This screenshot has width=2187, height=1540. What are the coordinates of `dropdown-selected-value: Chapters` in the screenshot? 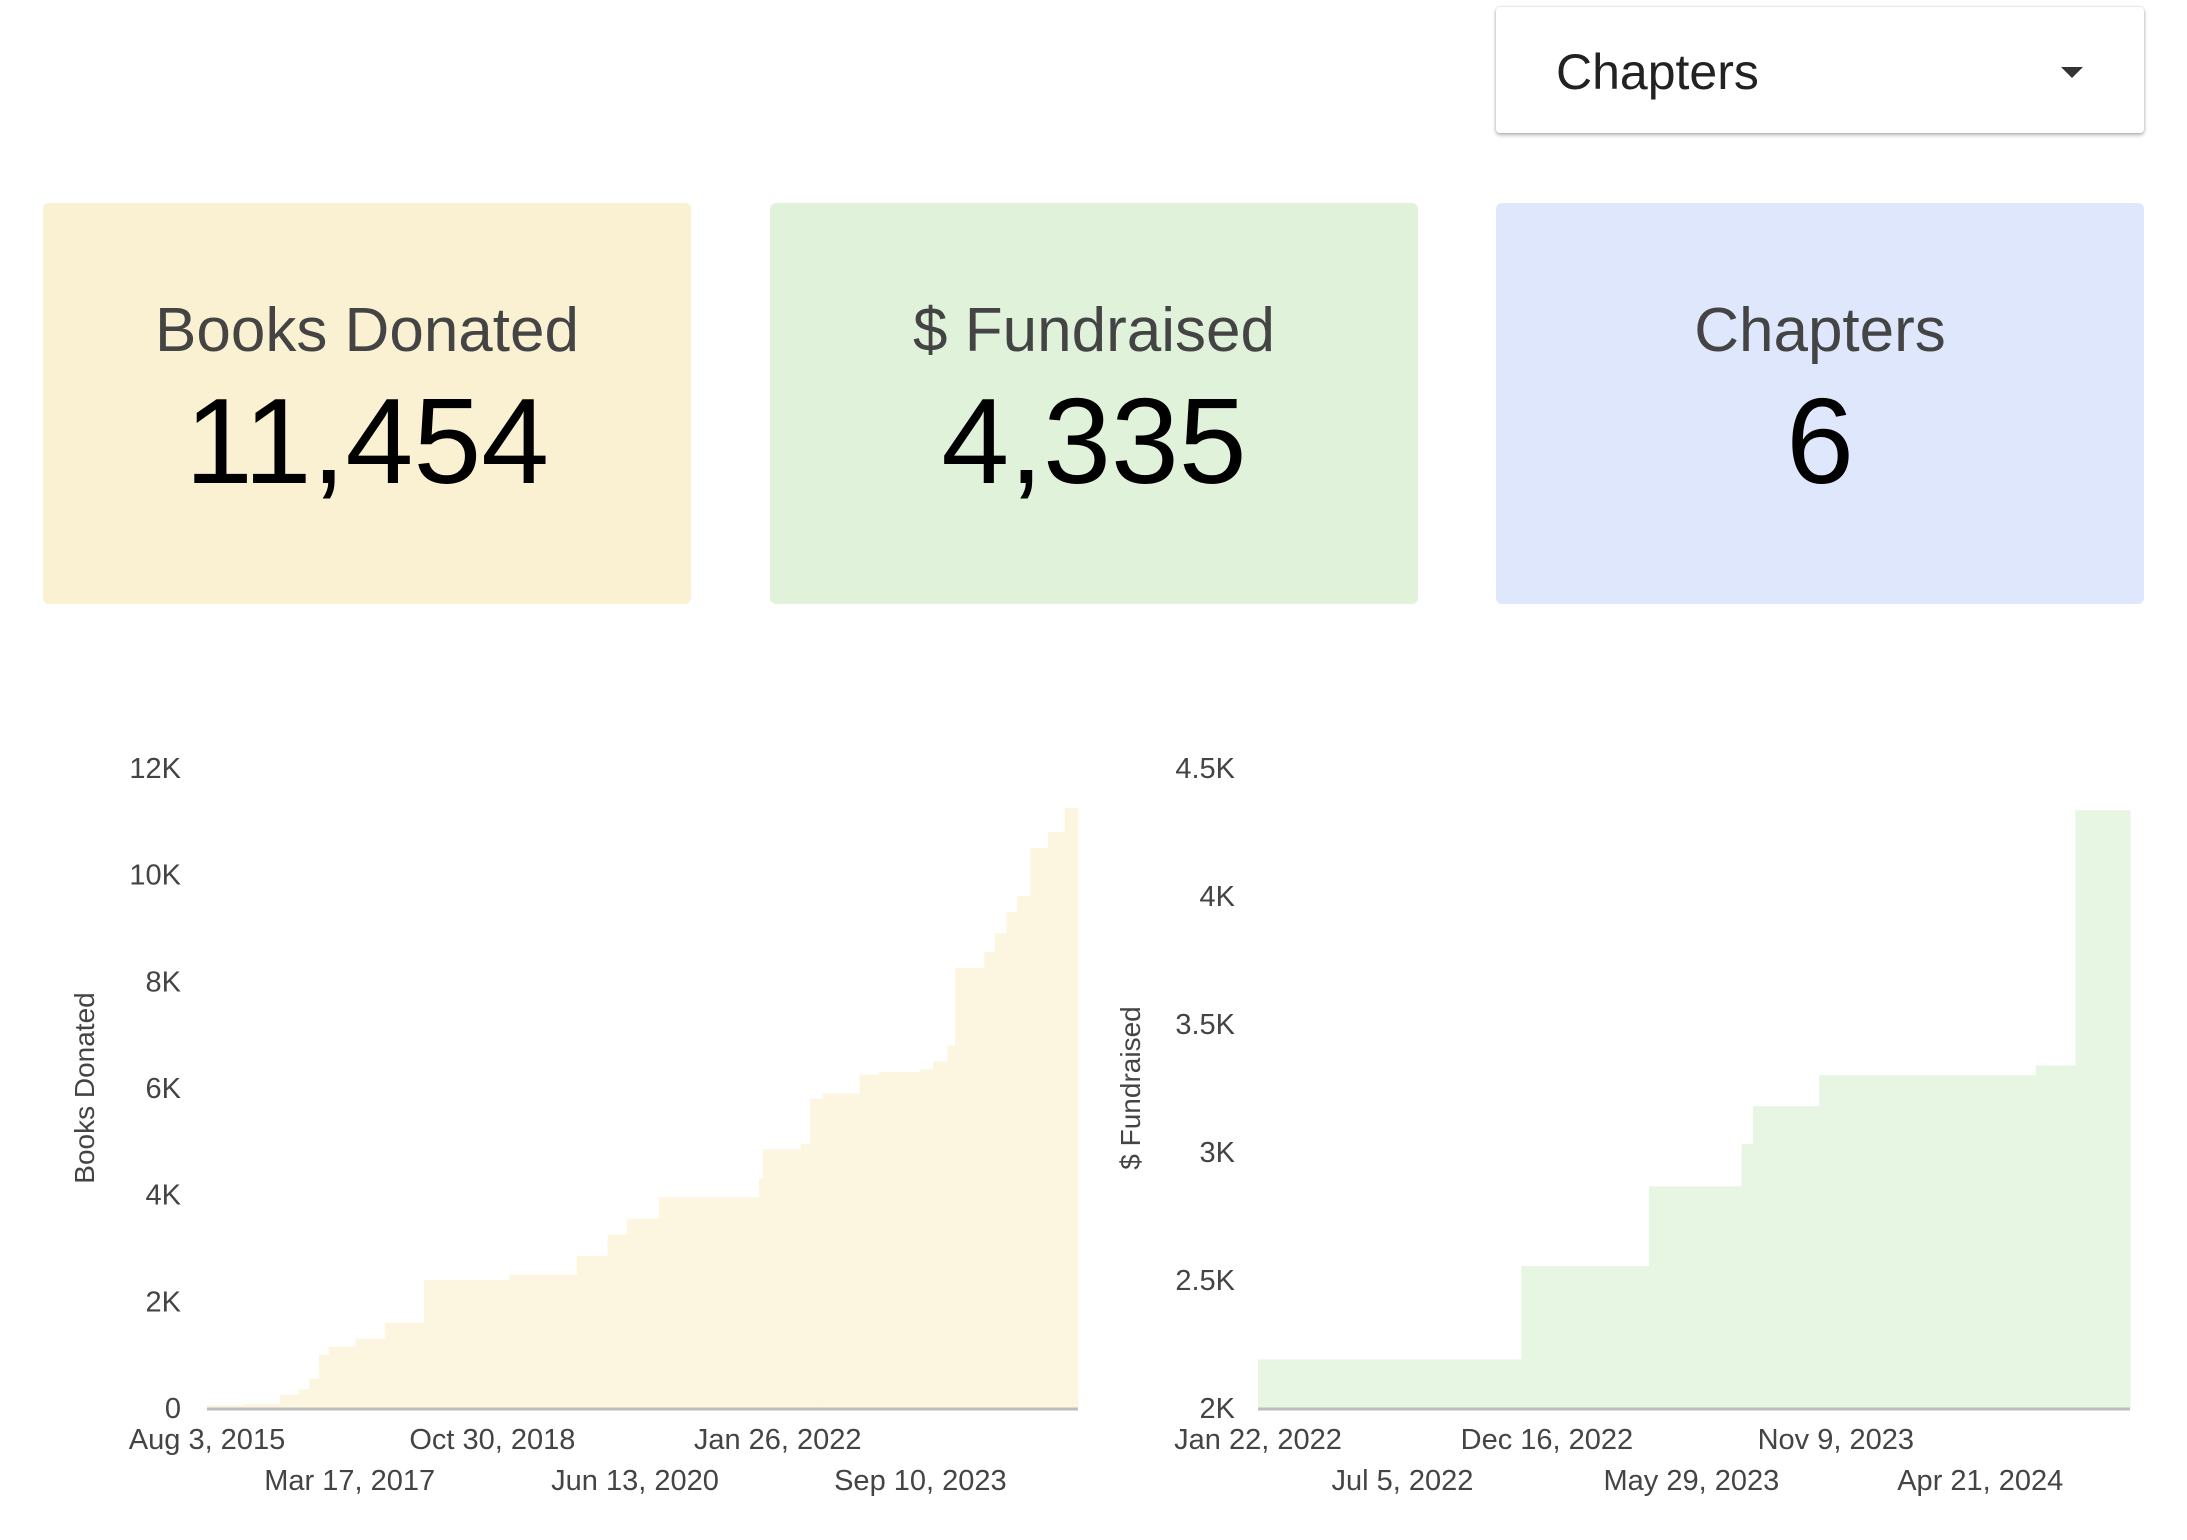 It's located at (1657, 72).